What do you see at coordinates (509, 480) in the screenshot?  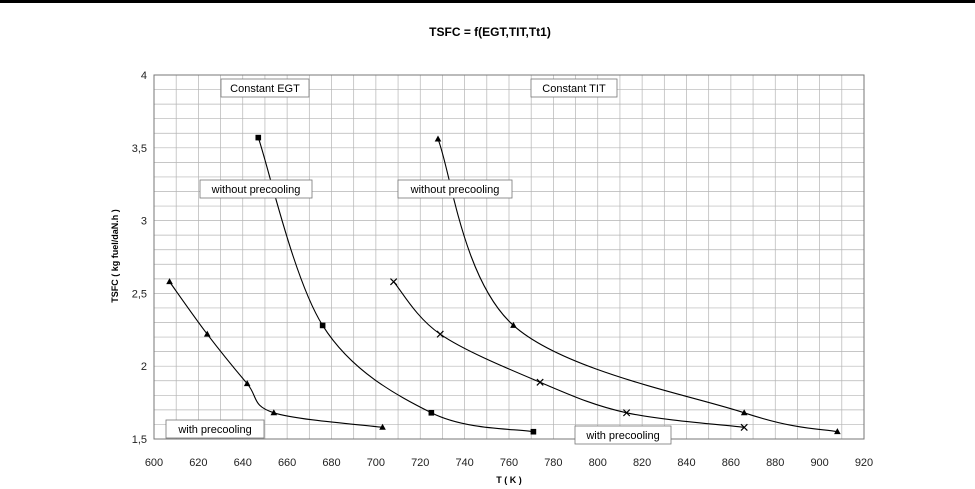 I see `x-axis-label: T ( K )` at bounding box center [509, 480].